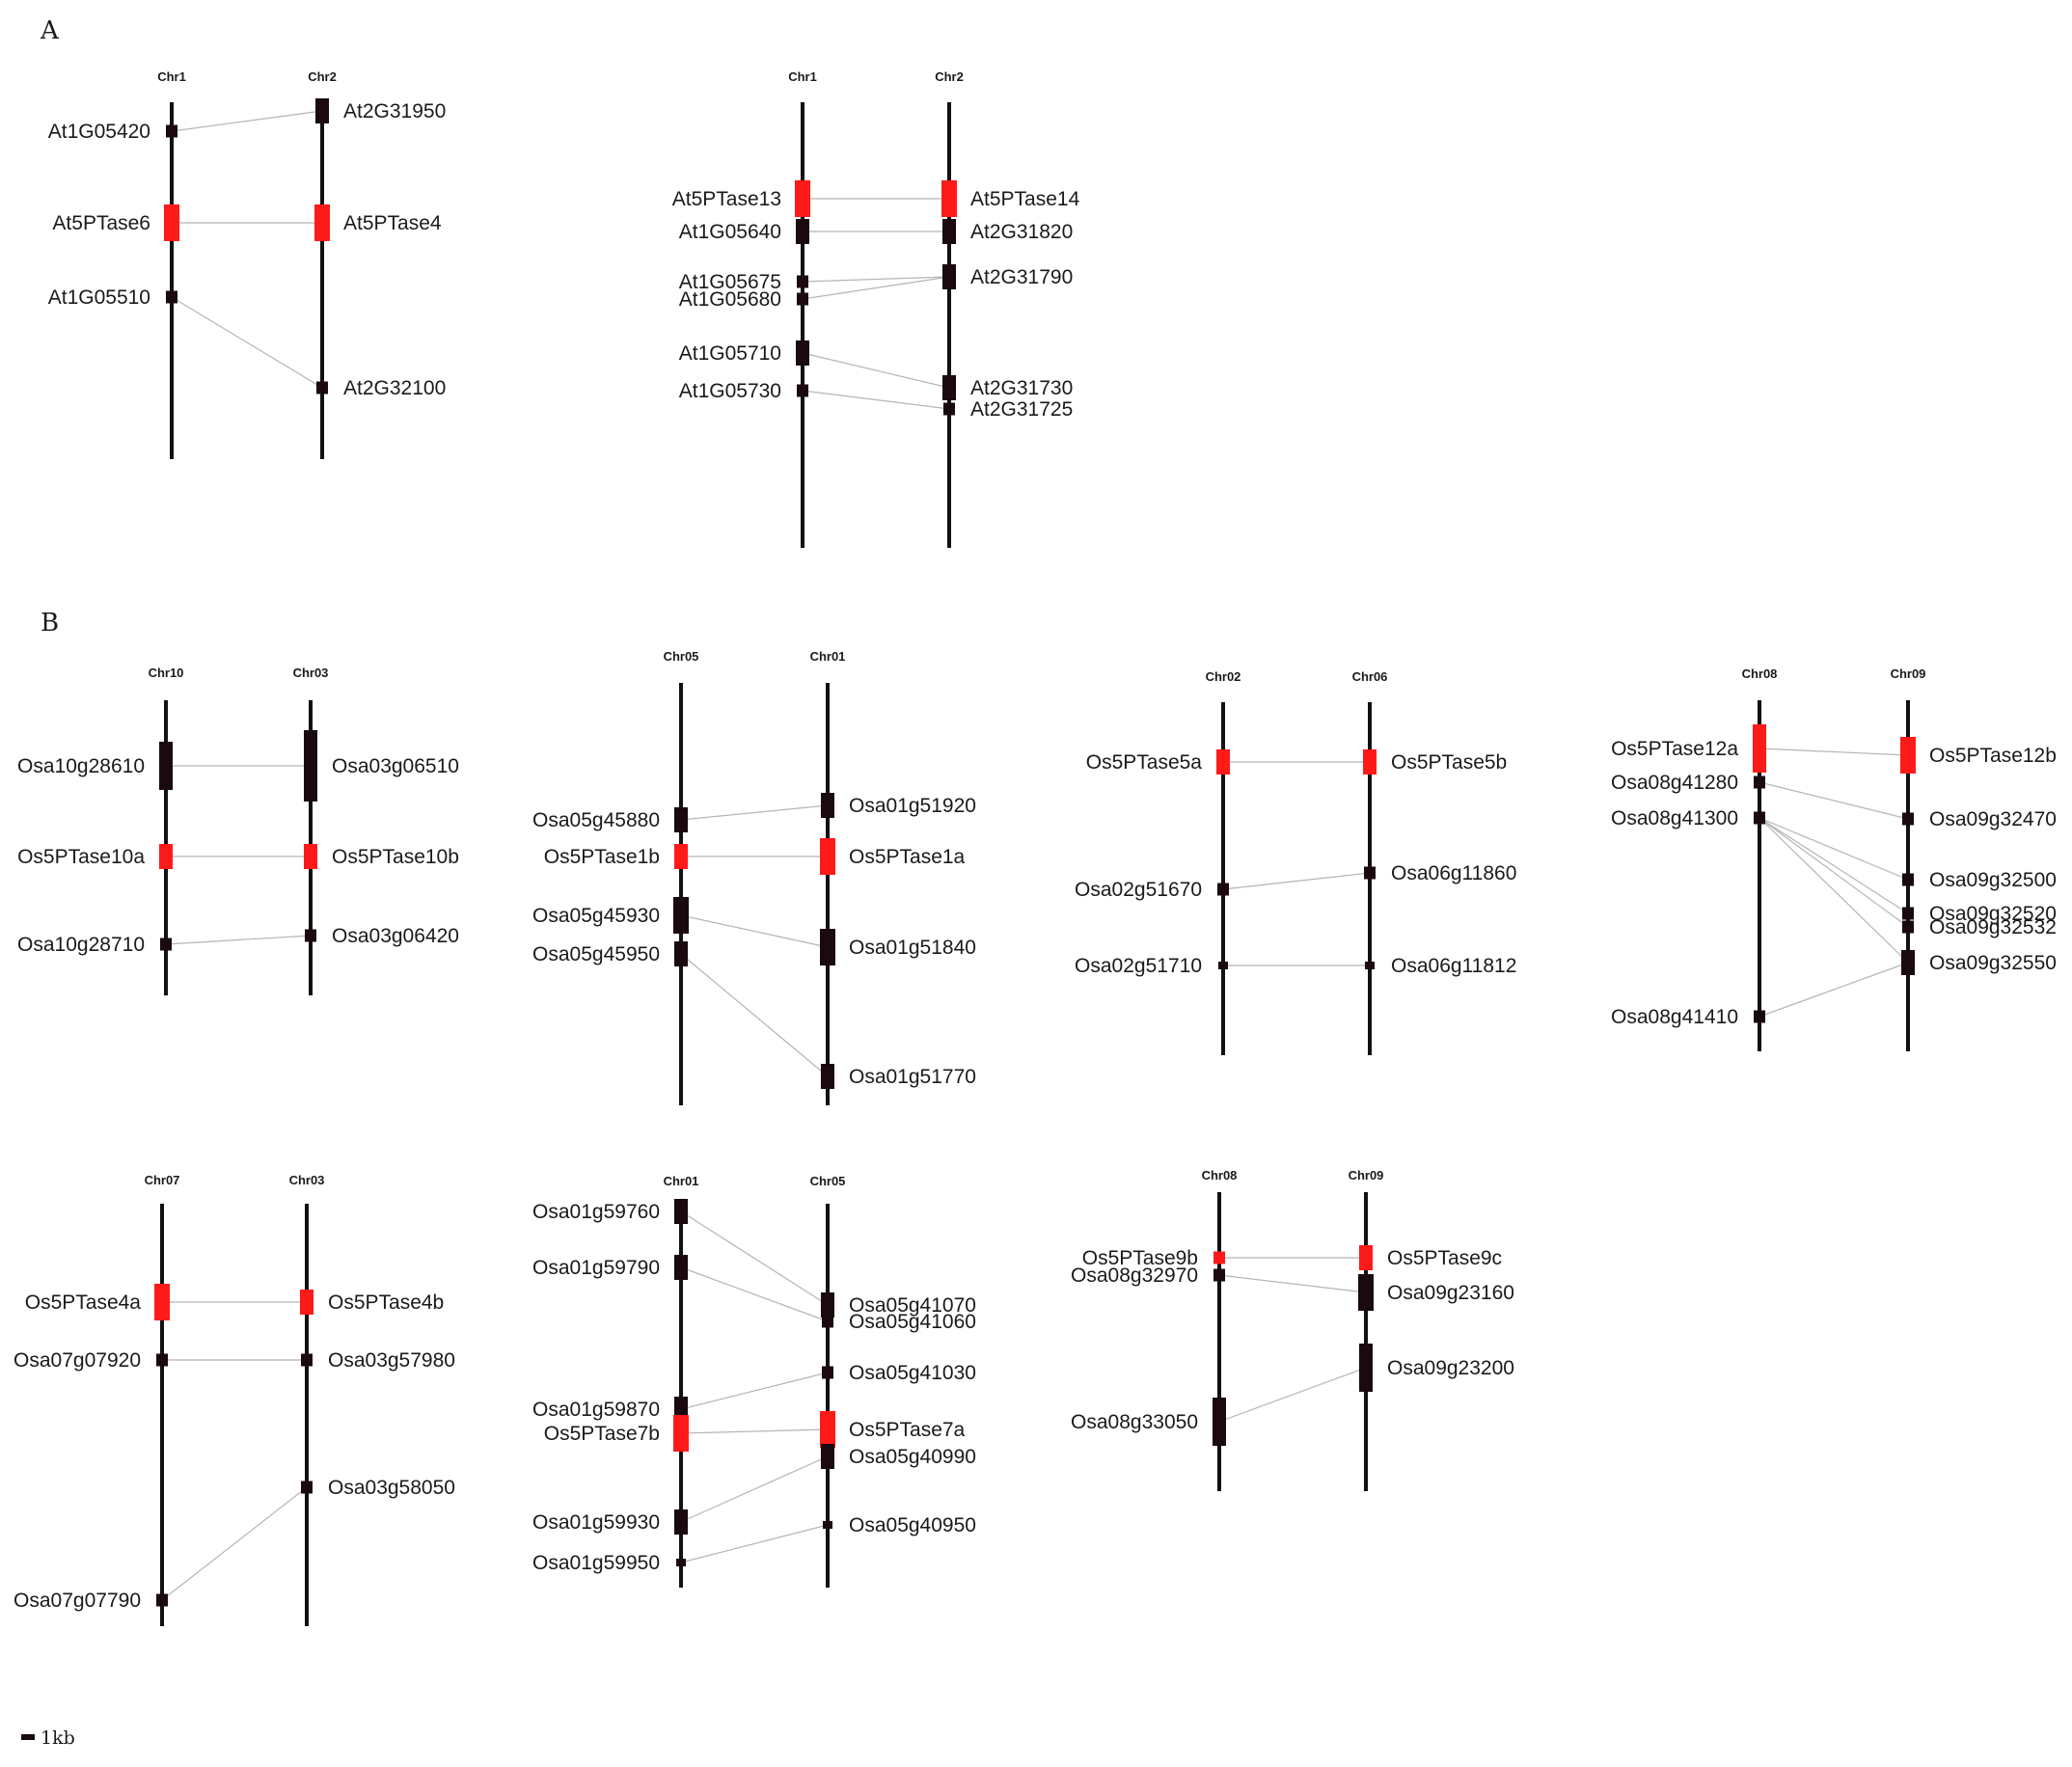  What do you see at coordinates (596, 1563) in the screenshot?
I see `gene-label: Osa01g59950` at bounding box center [596, 1563].